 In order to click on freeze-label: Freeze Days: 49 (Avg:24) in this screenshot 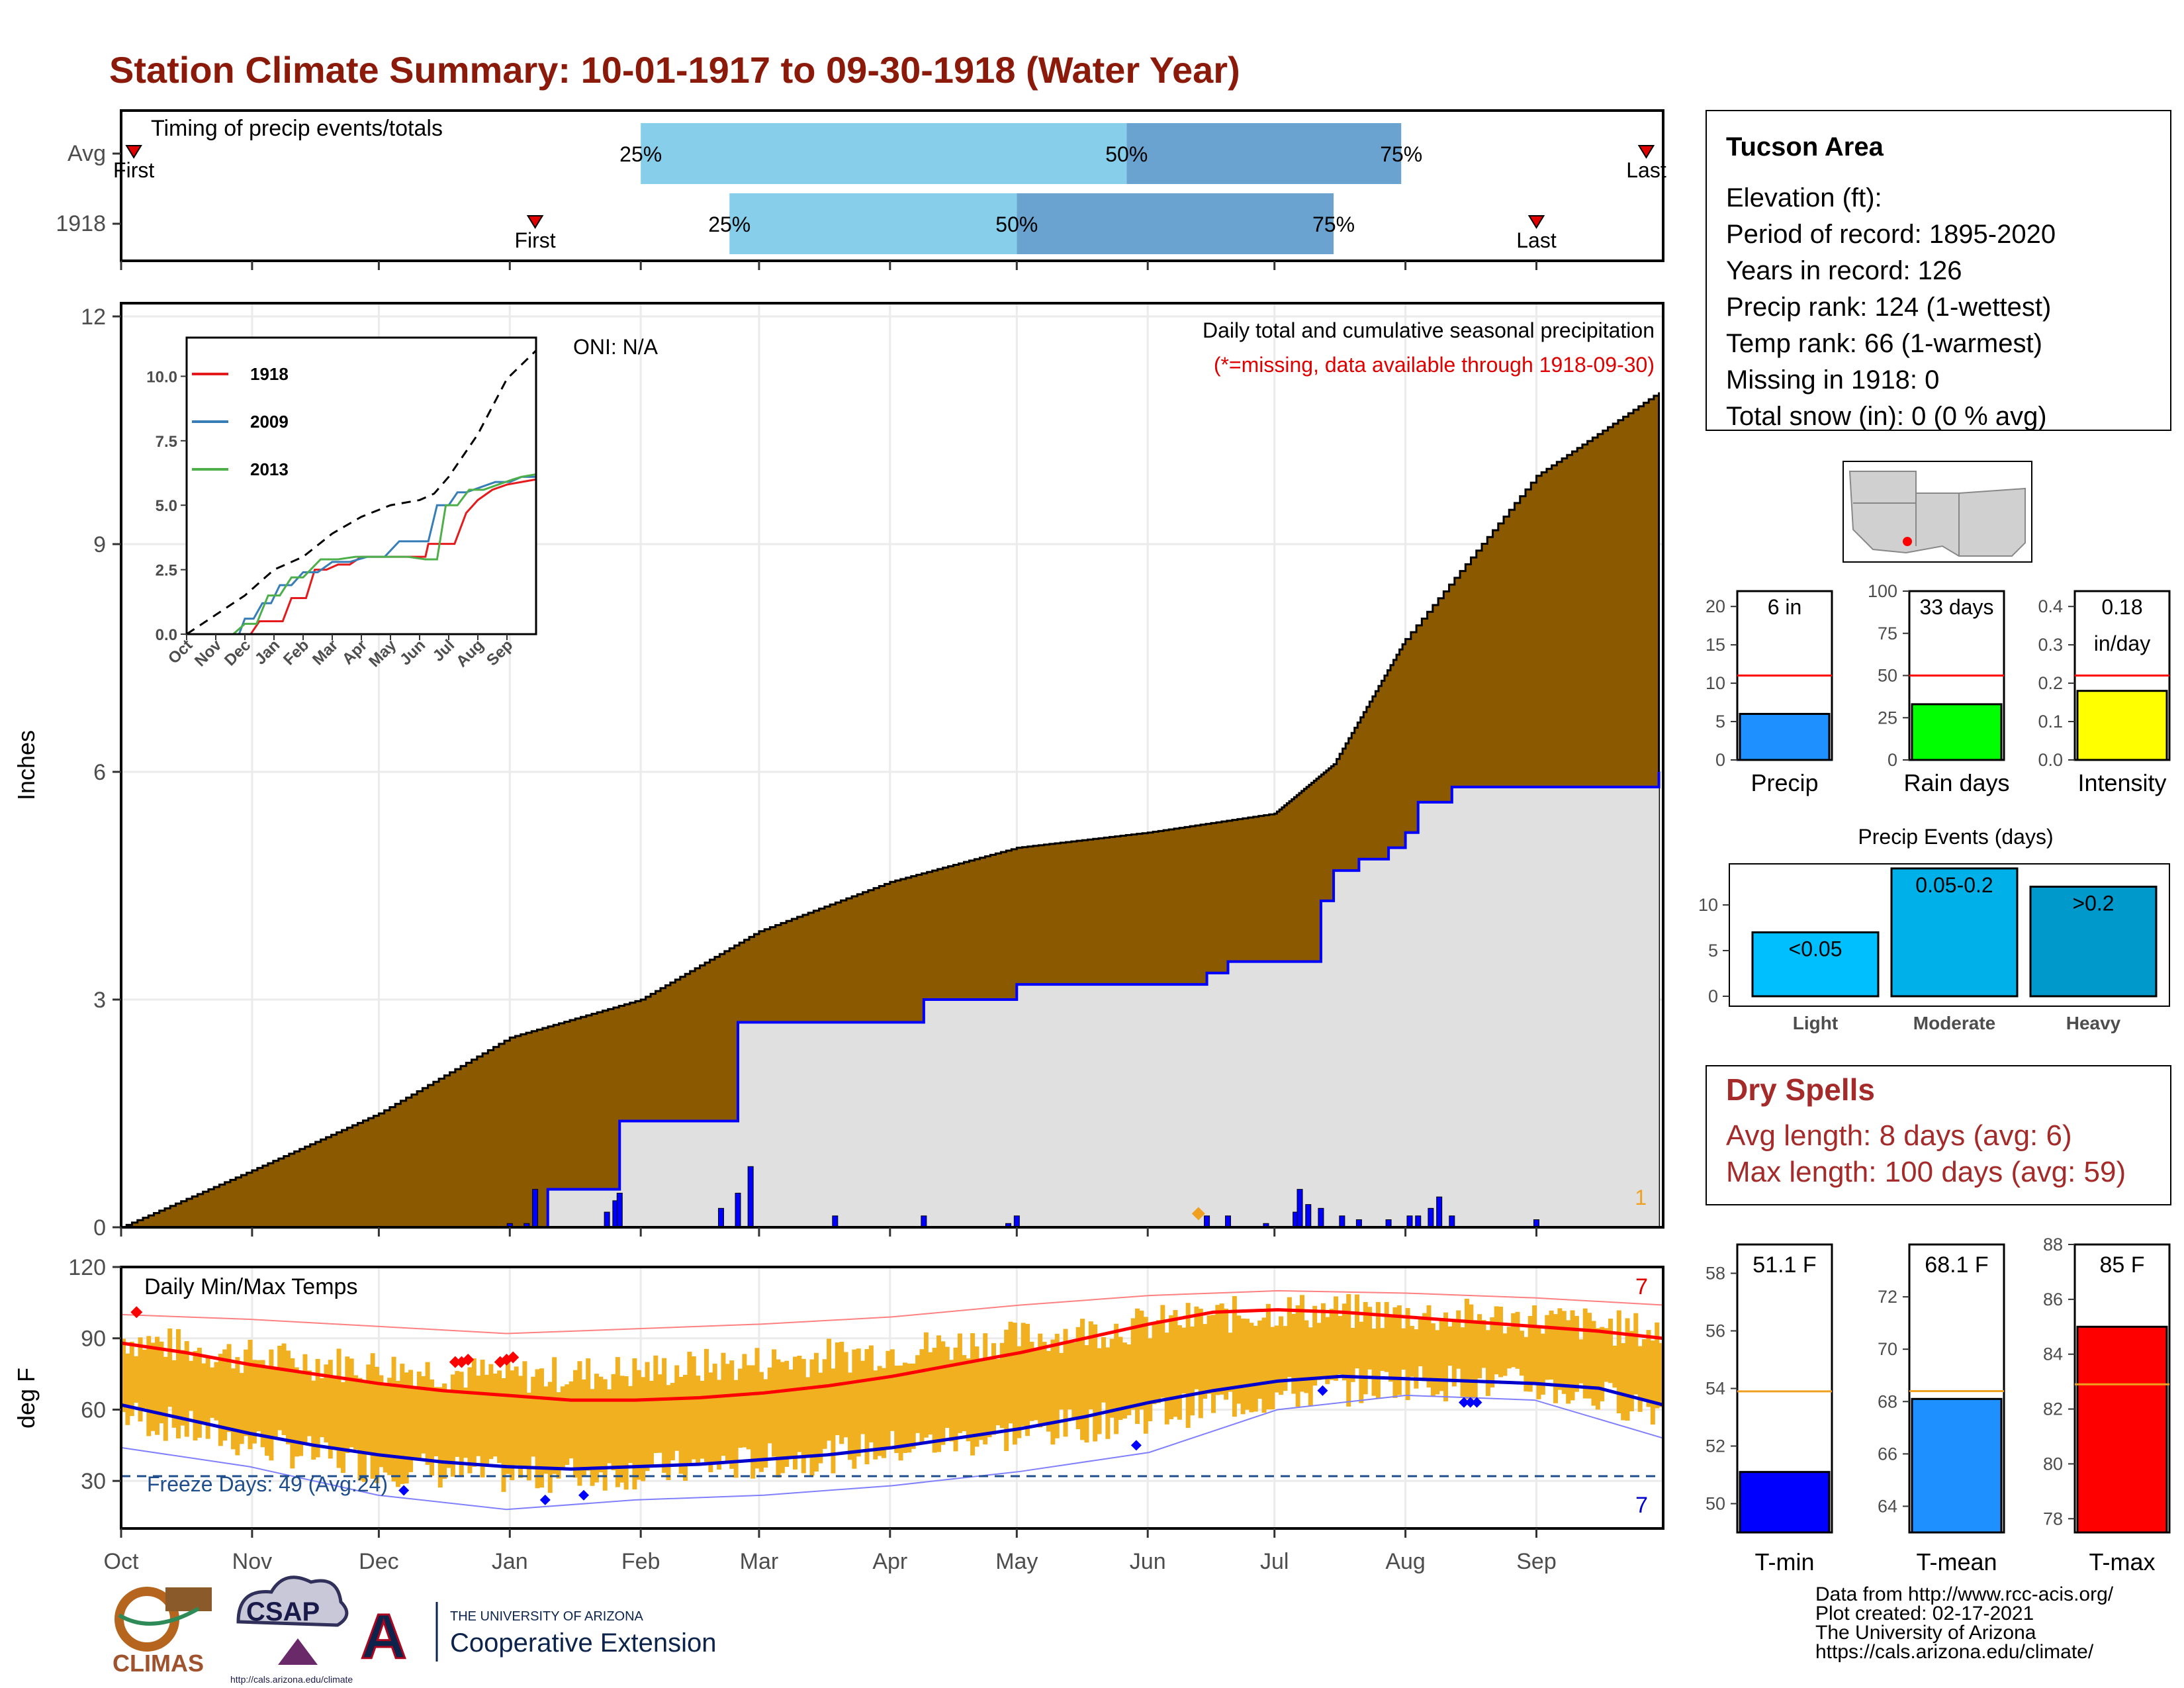, I will do `click(267, 1484)`.